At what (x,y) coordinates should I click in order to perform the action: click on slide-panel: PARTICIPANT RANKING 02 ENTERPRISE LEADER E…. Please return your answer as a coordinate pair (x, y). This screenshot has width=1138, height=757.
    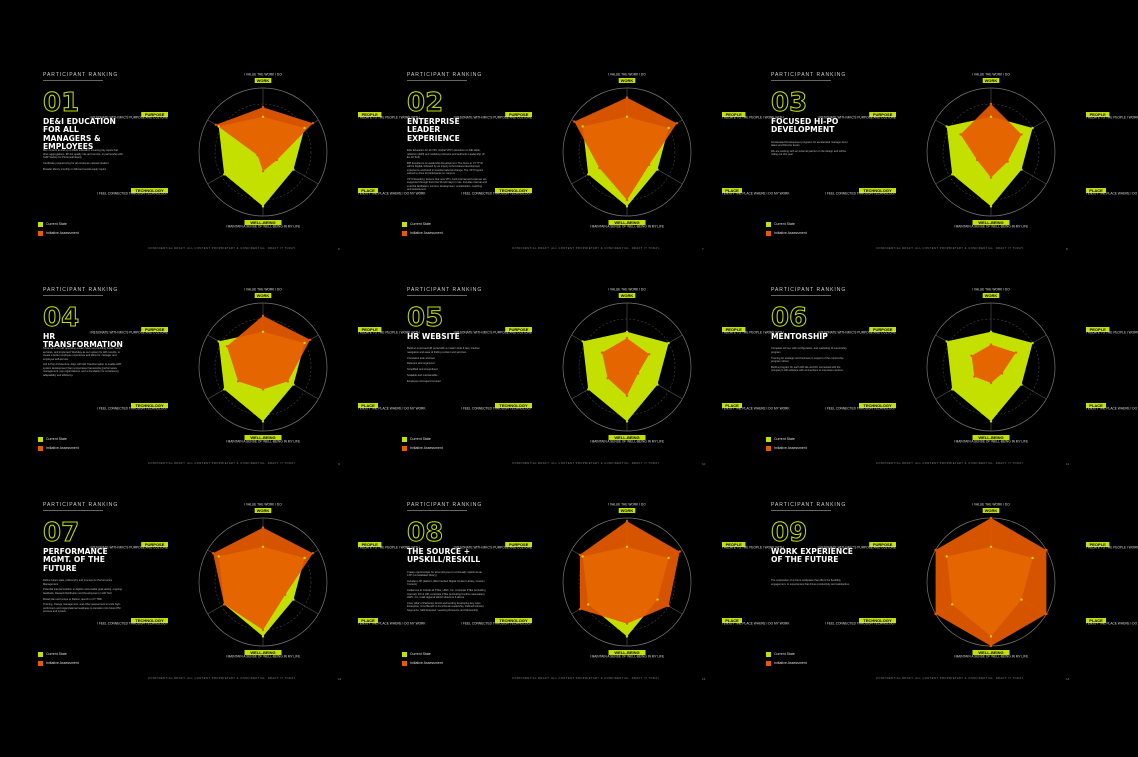
    Looking at the image, I should click on (596, 172).